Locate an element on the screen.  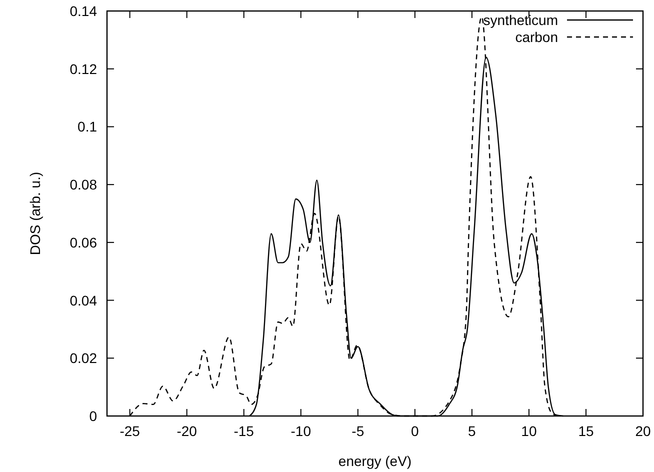
y-tick-label: 0.1 is located at coordinates (88, 126).